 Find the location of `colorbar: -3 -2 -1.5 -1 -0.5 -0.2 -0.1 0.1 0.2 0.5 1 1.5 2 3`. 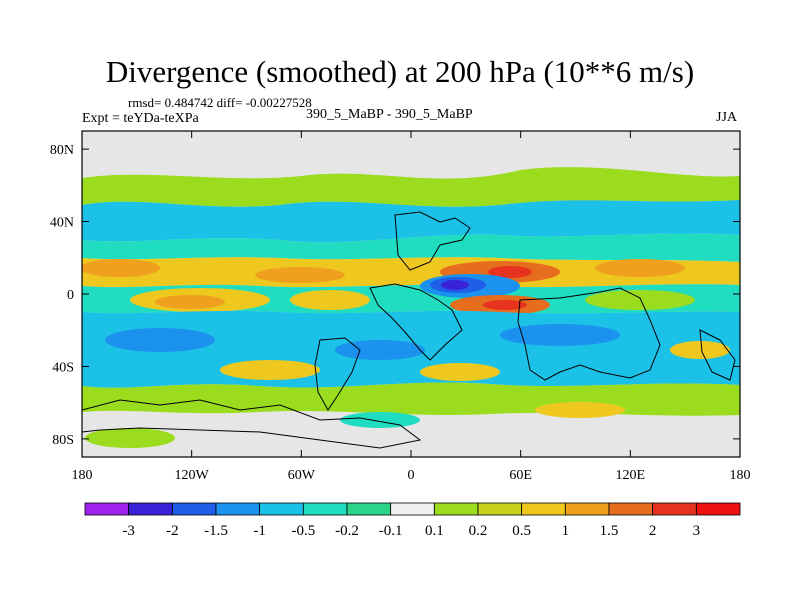

colorbar: -3 -2 -1.5 -1 -0.5 -0.2 -0.1 0.1 0.2 0.5 1 1.5 2 3 is located at coordinates (412, 520).